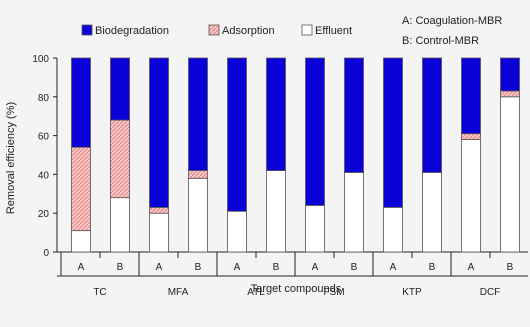  What do you see at coordinates (198, 174) in the screenshot?
I see `bar-adsorption-mfa-b` at bounding box center [198, 174].